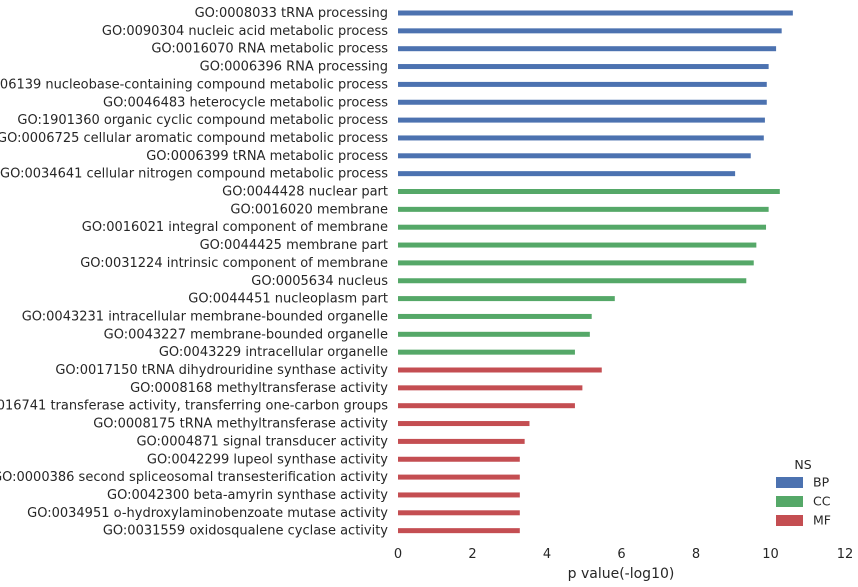 The width and height of the screenshot is (858, 587). What do you see at coordinates (294, 245) in the screenshot?
I see `category-label: GO:0044425 membrane part` at bounding box center [294, 245].